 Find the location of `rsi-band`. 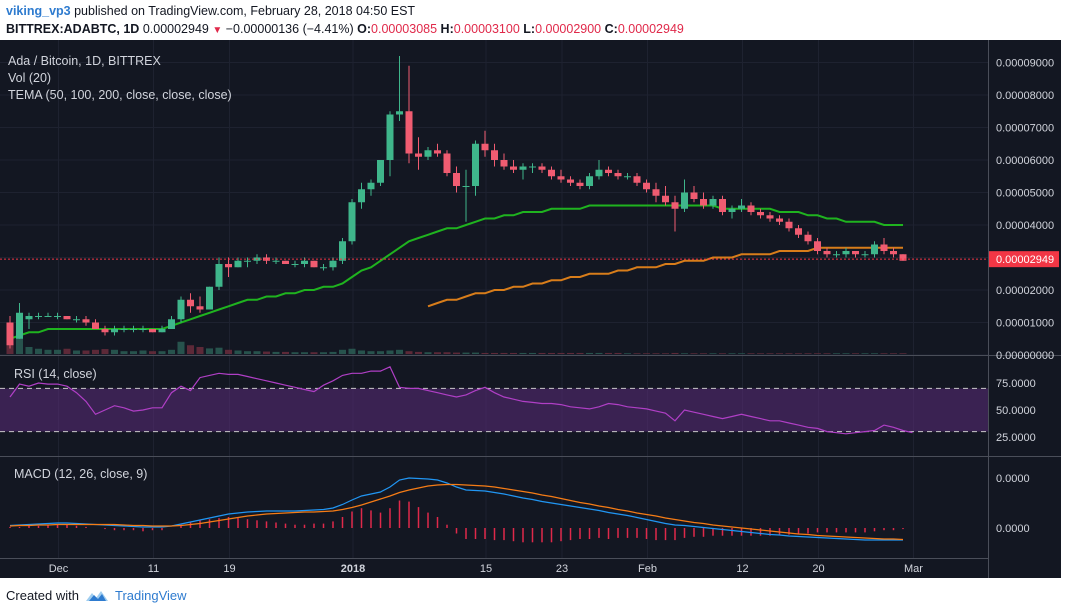

rsi-band is located at coordinates (494, 410).